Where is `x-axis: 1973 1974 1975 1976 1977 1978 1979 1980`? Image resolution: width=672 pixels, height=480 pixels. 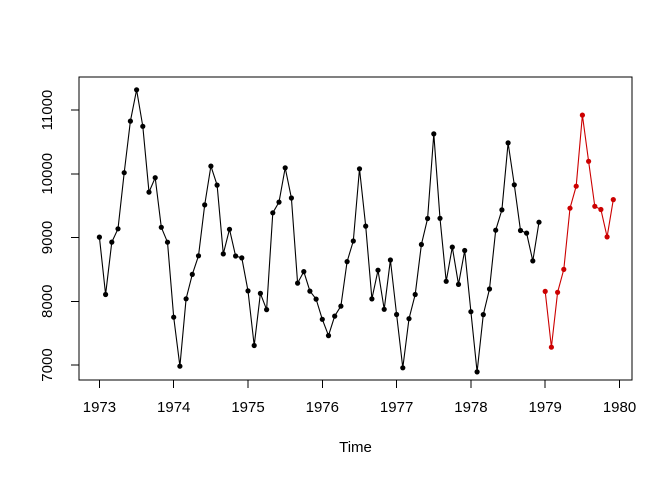 x-axis: 1973 1974 1975 1976 1977 1978 1979 1980 is located at coordinates (359, 398).